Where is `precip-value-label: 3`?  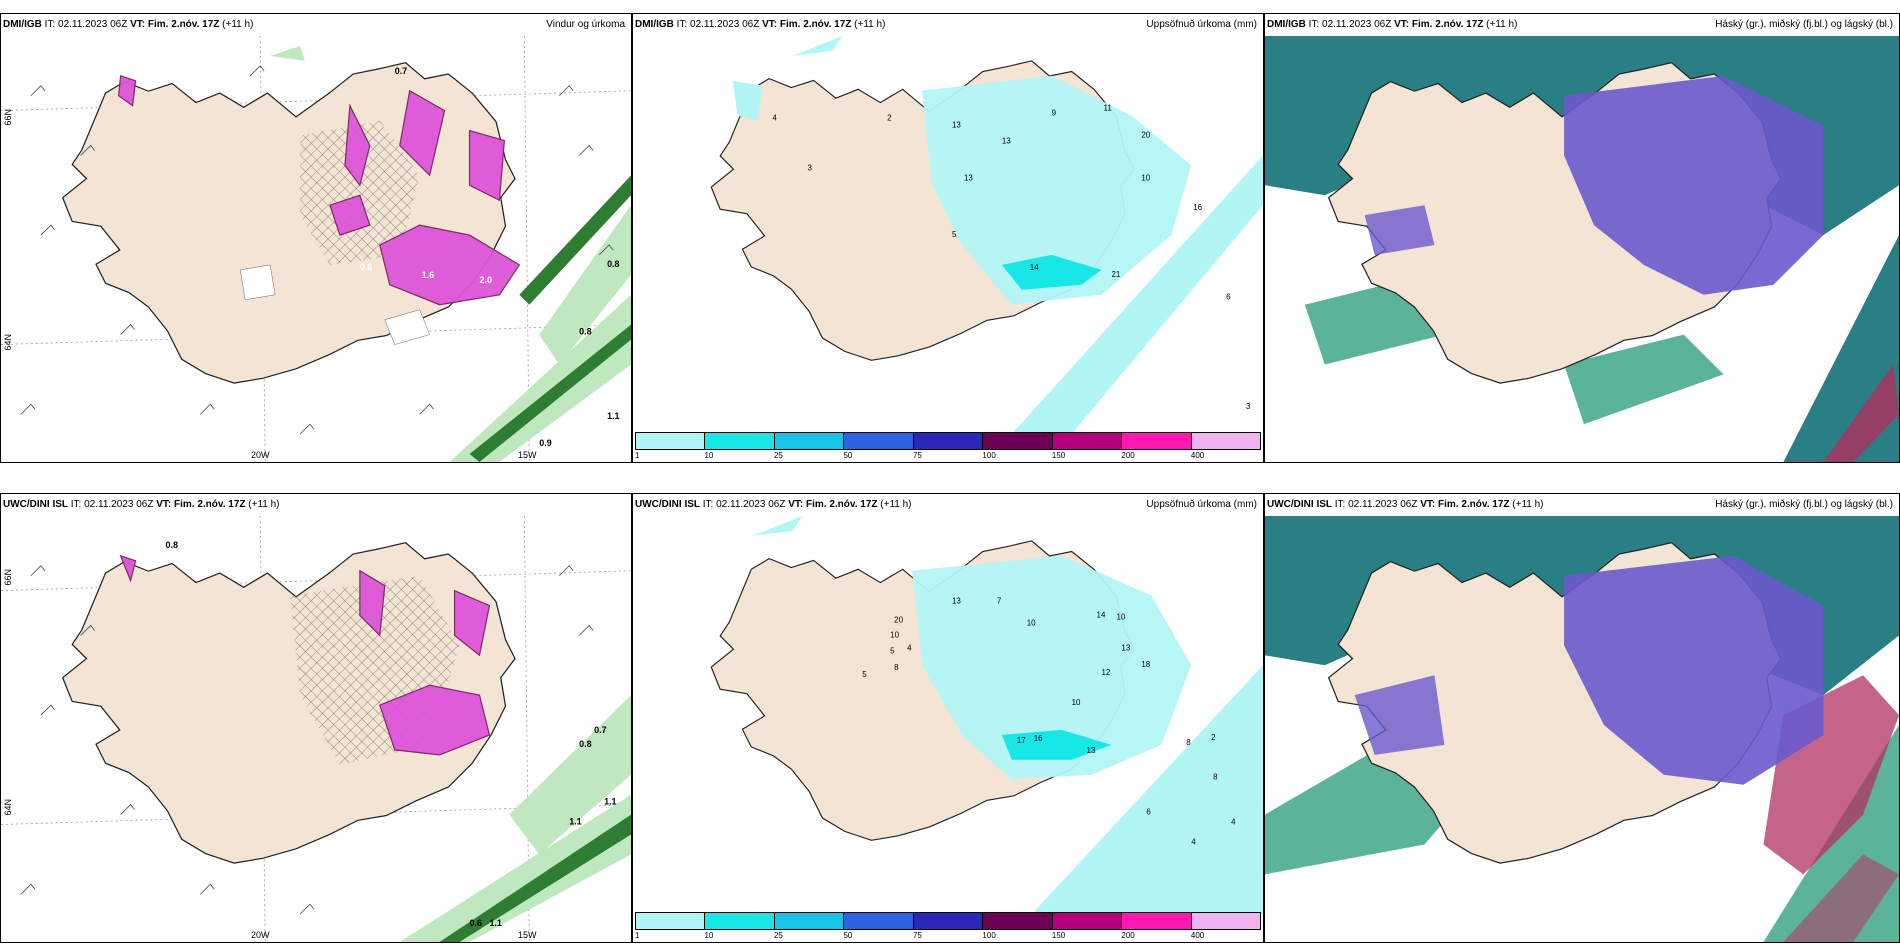
precip-value-label: 3 is located at coordinates (809, 167).